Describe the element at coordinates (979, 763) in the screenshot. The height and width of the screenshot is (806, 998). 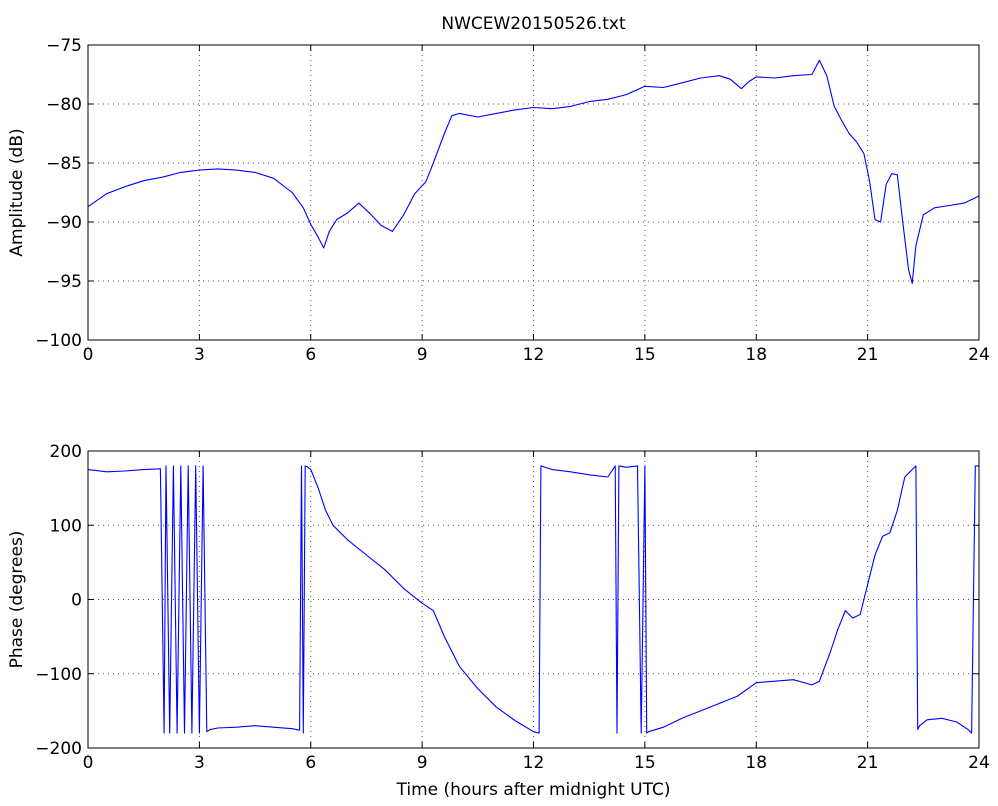
I see `phase-xtick-label: 24` at that location.